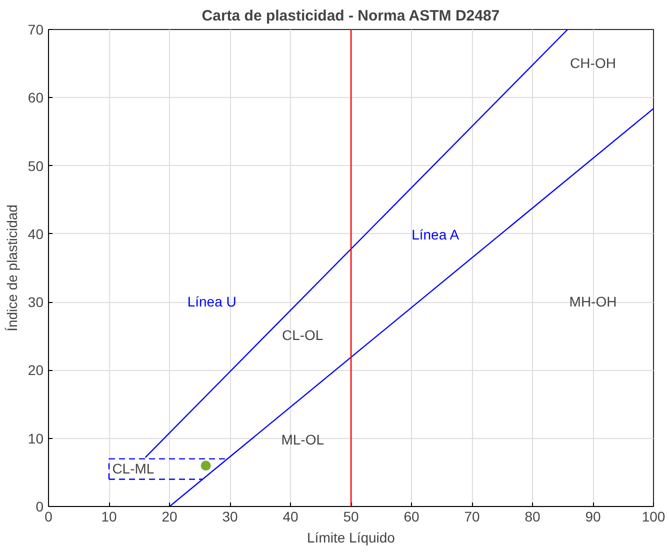 Image resolution: width=669 pixels, height=552 pixels. I want to click on x-tick-label: 100, so click(654, 516).